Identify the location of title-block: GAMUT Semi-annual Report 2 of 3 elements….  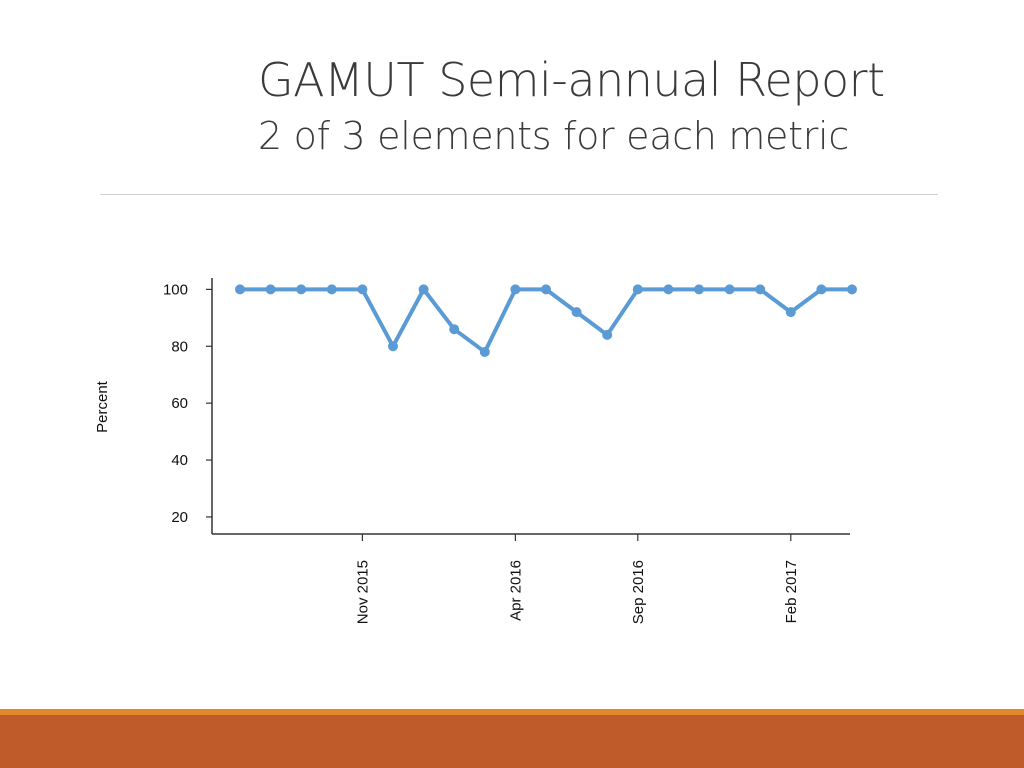
(571, 106).